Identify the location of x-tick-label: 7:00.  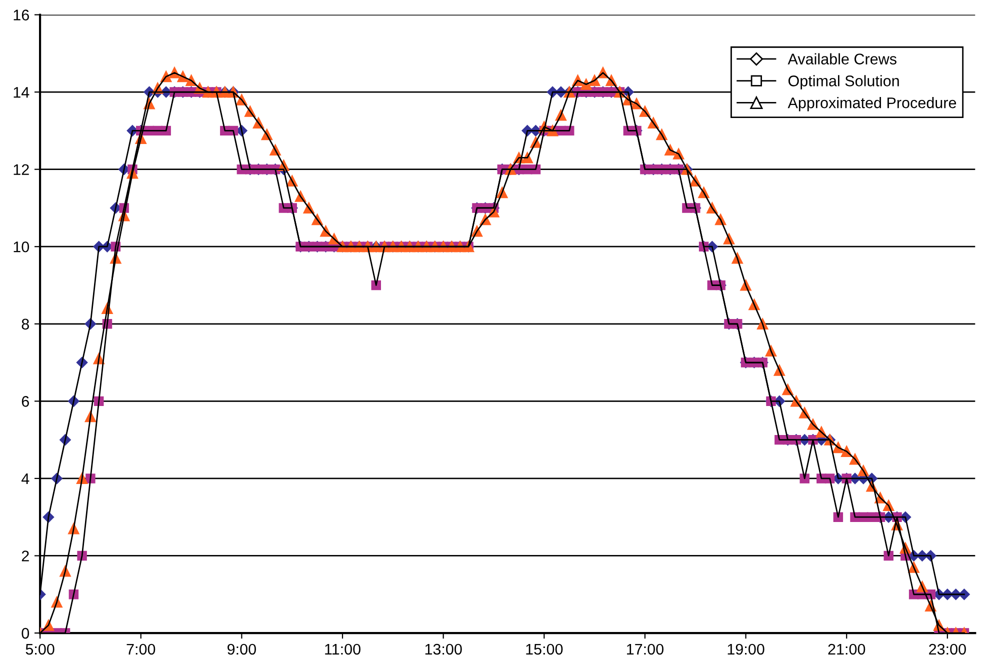
(141, 649).